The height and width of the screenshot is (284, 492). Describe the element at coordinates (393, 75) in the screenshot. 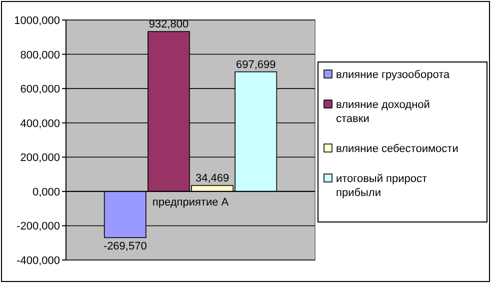

I see `legend-label: влияние грузооборота` at that location.